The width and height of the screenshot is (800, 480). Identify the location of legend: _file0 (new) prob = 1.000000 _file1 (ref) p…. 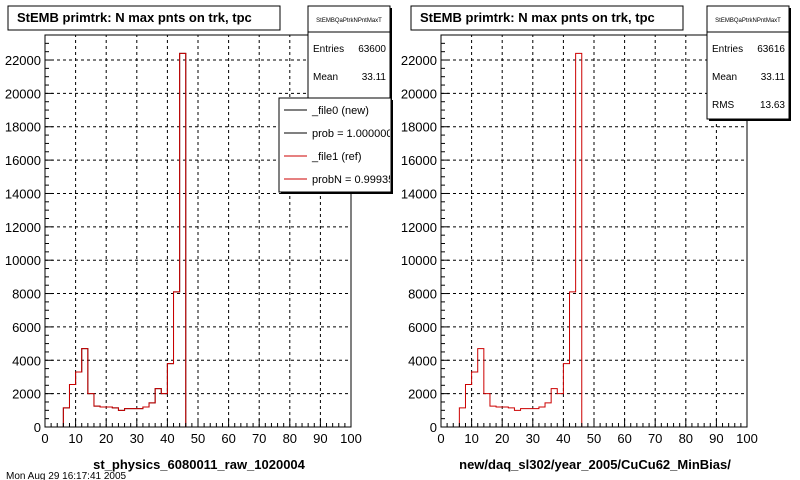
(339, 145).